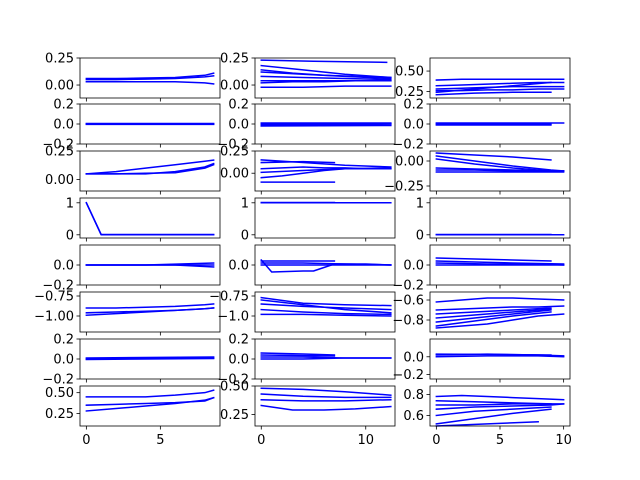  I want to click on ytick-label-r8-c3-1: 0.6, so click(413, 416).